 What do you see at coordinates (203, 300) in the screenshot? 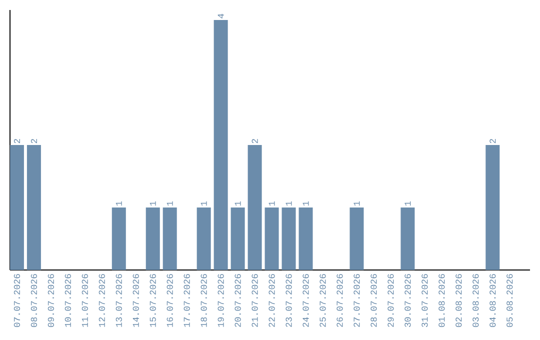
I see `x-tick-label: 18.07.2026` at bounding box center [203, 300].